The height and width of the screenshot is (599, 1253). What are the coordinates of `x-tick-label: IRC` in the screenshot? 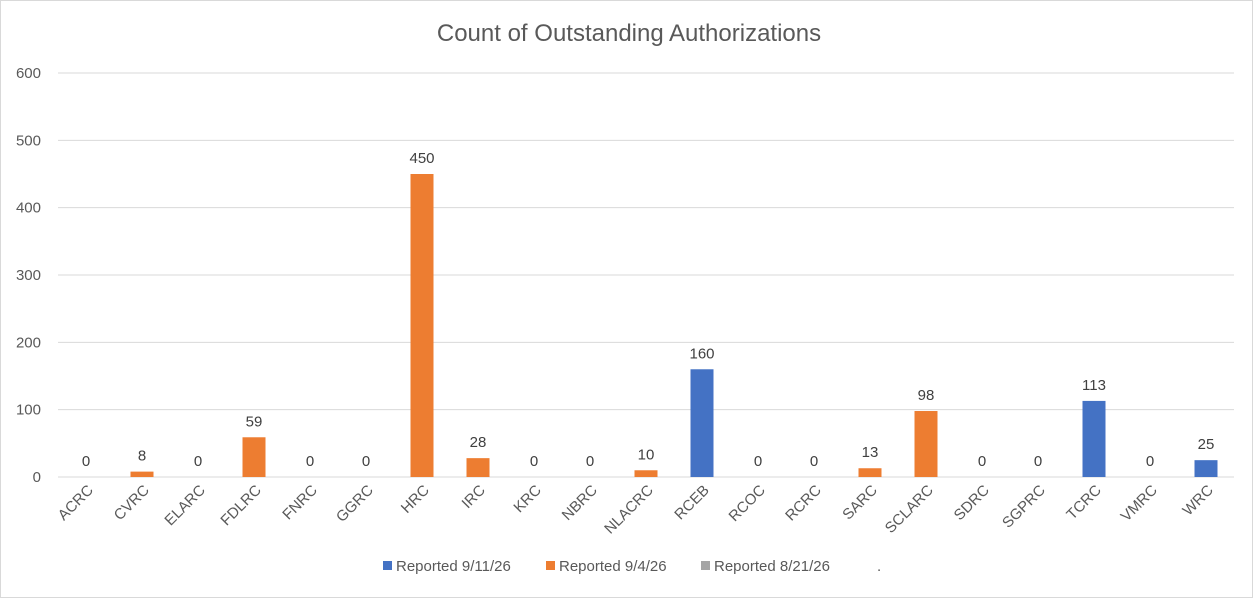 It's located at (474, 497).